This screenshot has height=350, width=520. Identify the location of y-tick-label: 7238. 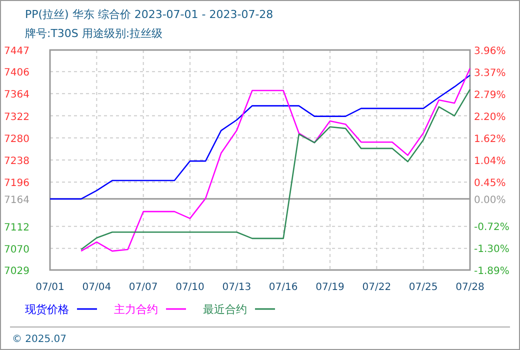
(17, 161).